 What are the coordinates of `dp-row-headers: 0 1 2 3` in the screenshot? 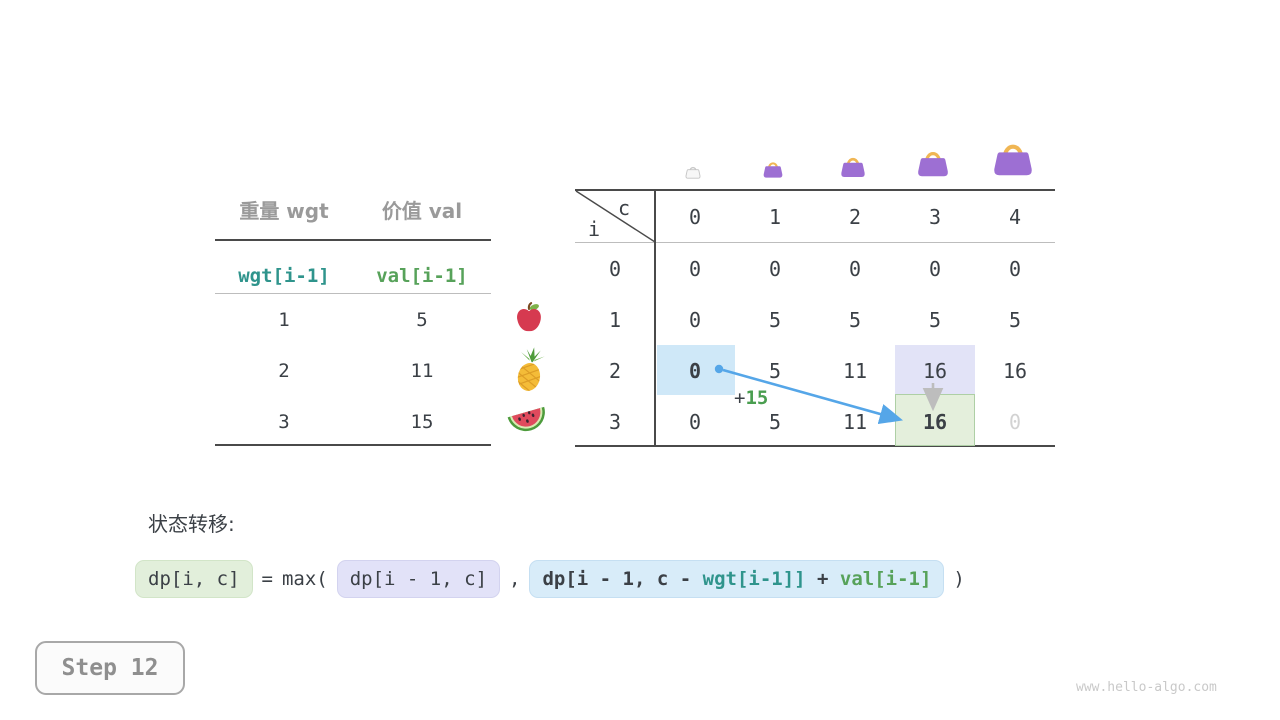 It's located at (615, 345).